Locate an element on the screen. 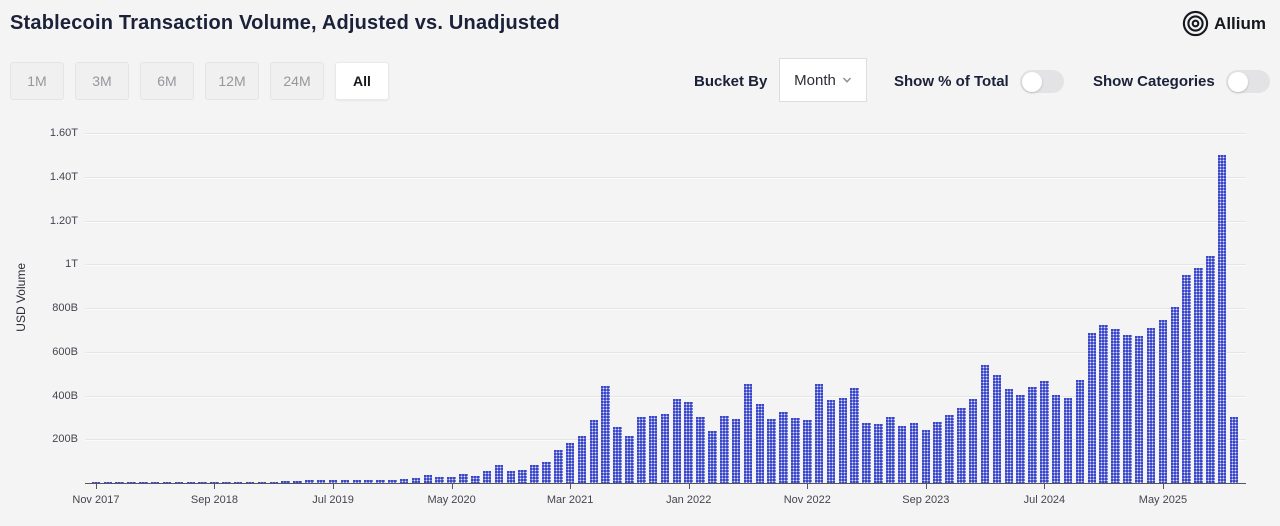  bar-jun-2024 is located at coordinates (1032, 434).